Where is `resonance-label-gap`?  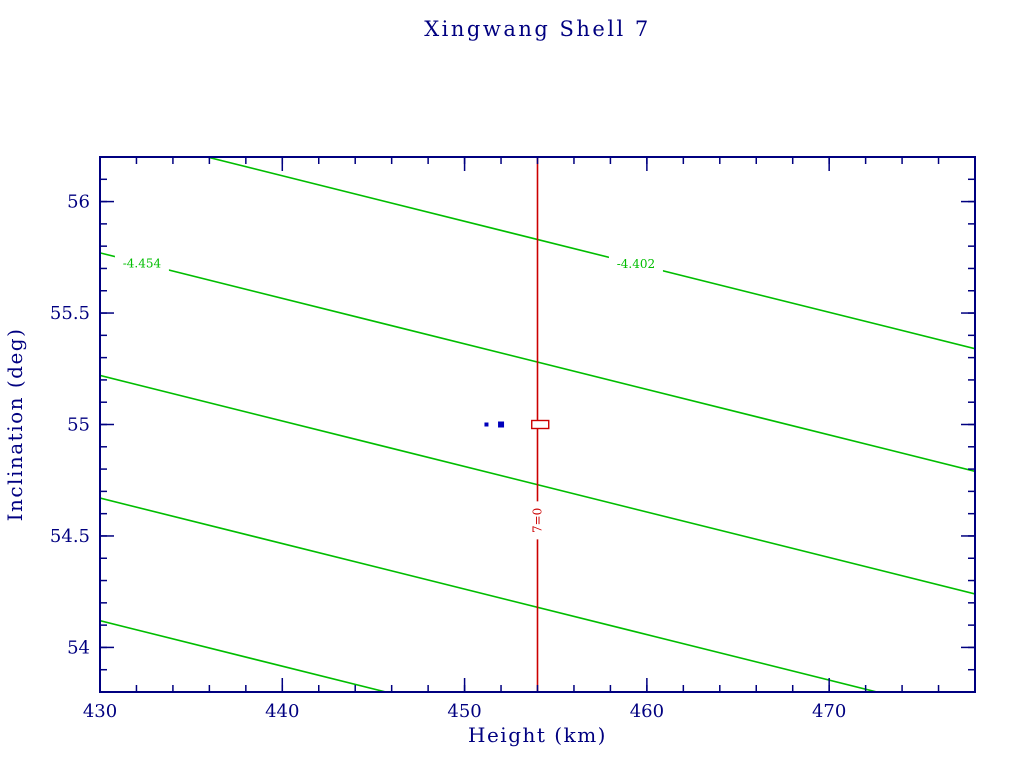
resonance-label-gap is located at coordinates (537, 520).